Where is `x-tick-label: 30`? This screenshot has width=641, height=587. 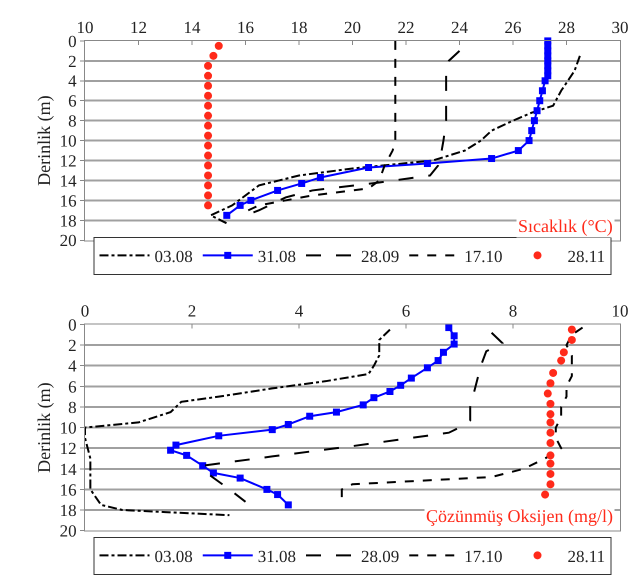
x-tick-label: 30 is located at coordinates (620, 28).